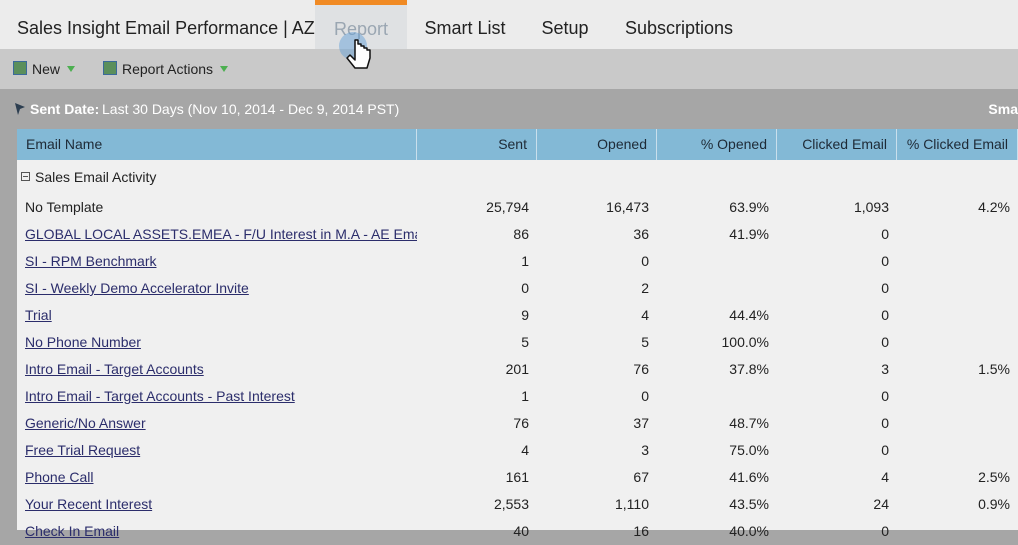 The width and height of the screenshot is (1018, 545). Describe the element at coordinates (717, 207) in the screenshot. I see `metric-cell: 63.9%` at that location.